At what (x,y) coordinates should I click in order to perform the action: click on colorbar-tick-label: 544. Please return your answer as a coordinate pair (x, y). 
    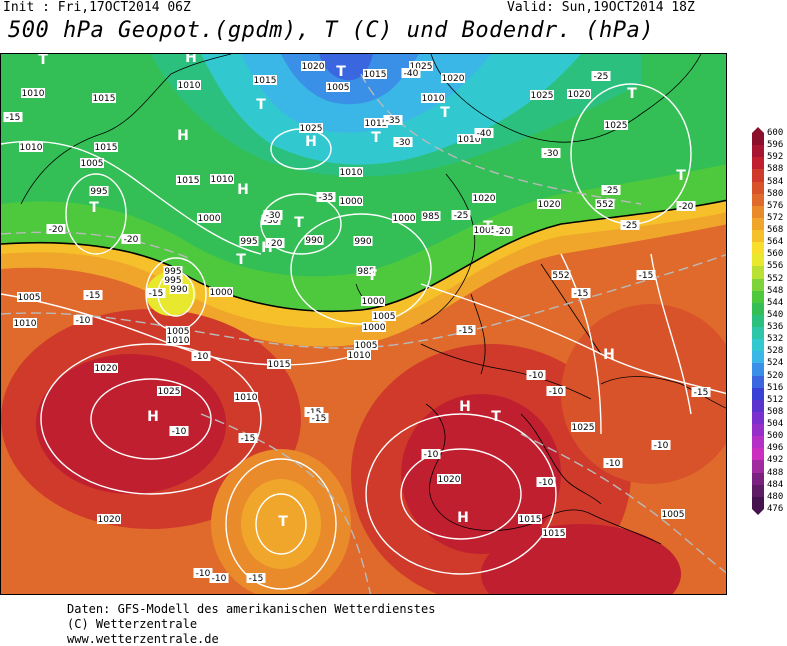
    Looking at the image, I should click on (775, 302).